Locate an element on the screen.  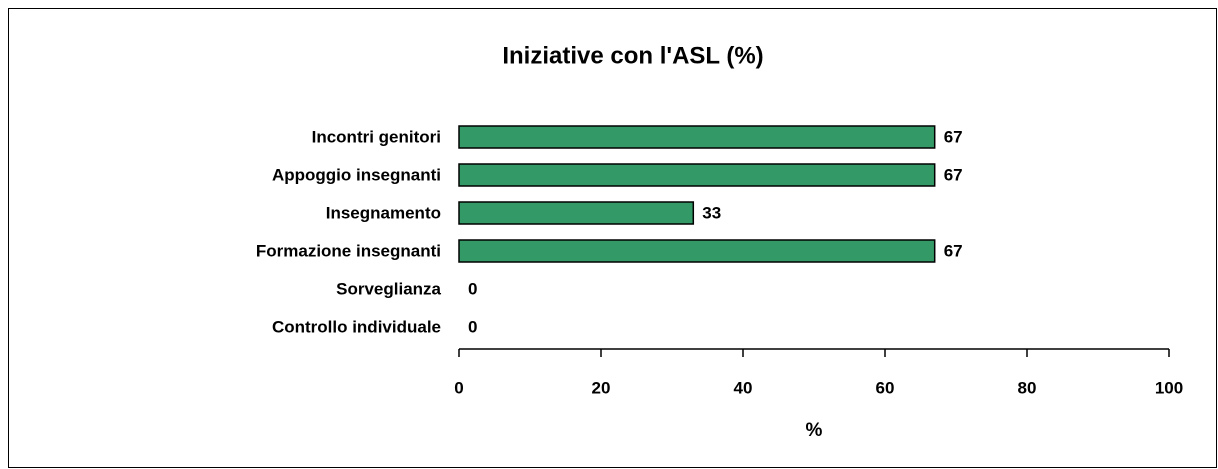
chart-title: Iniziative con l'ASL (%) is located at coordinates (632, 55).